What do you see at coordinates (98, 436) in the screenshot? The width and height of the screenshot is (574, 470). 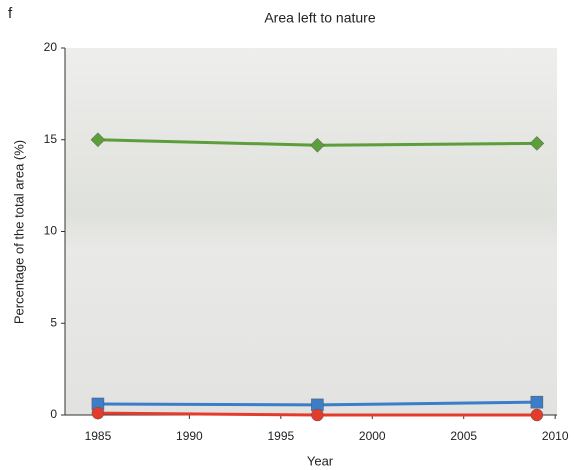 I see `x-tick-label: 1985` at bounding box center [98, 436].